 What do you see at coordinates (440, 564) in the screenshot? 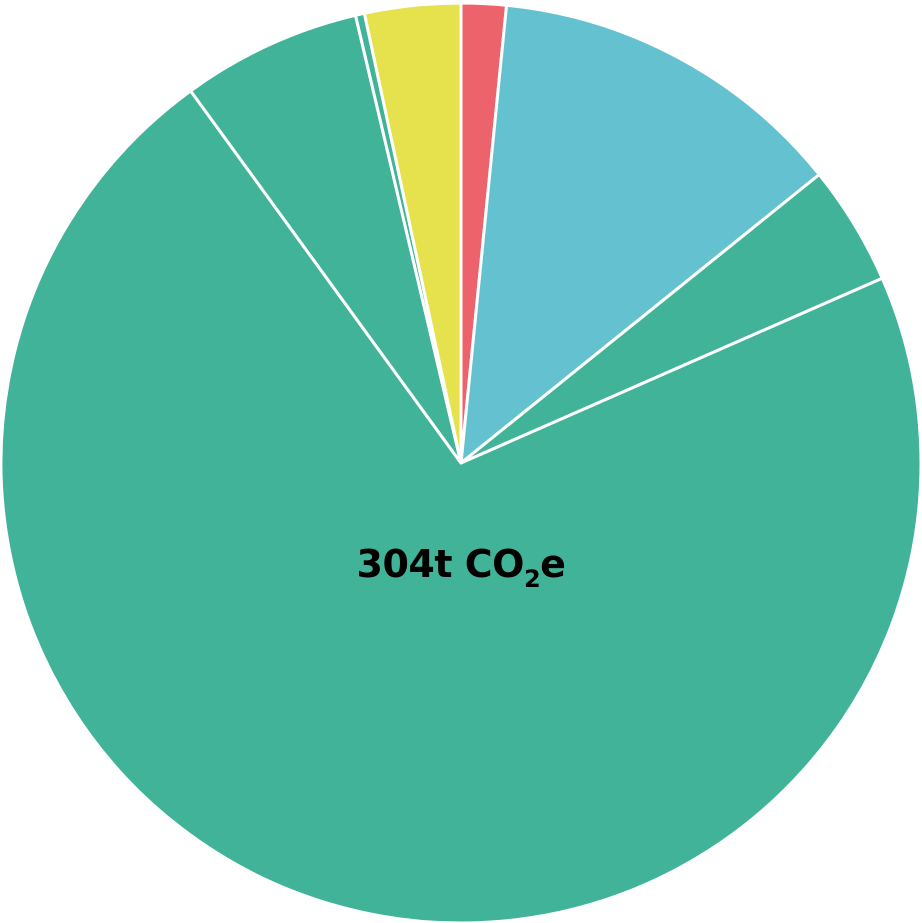
I see `total-emissions-prefix: 304t CO` at bounding box center [440, 564].